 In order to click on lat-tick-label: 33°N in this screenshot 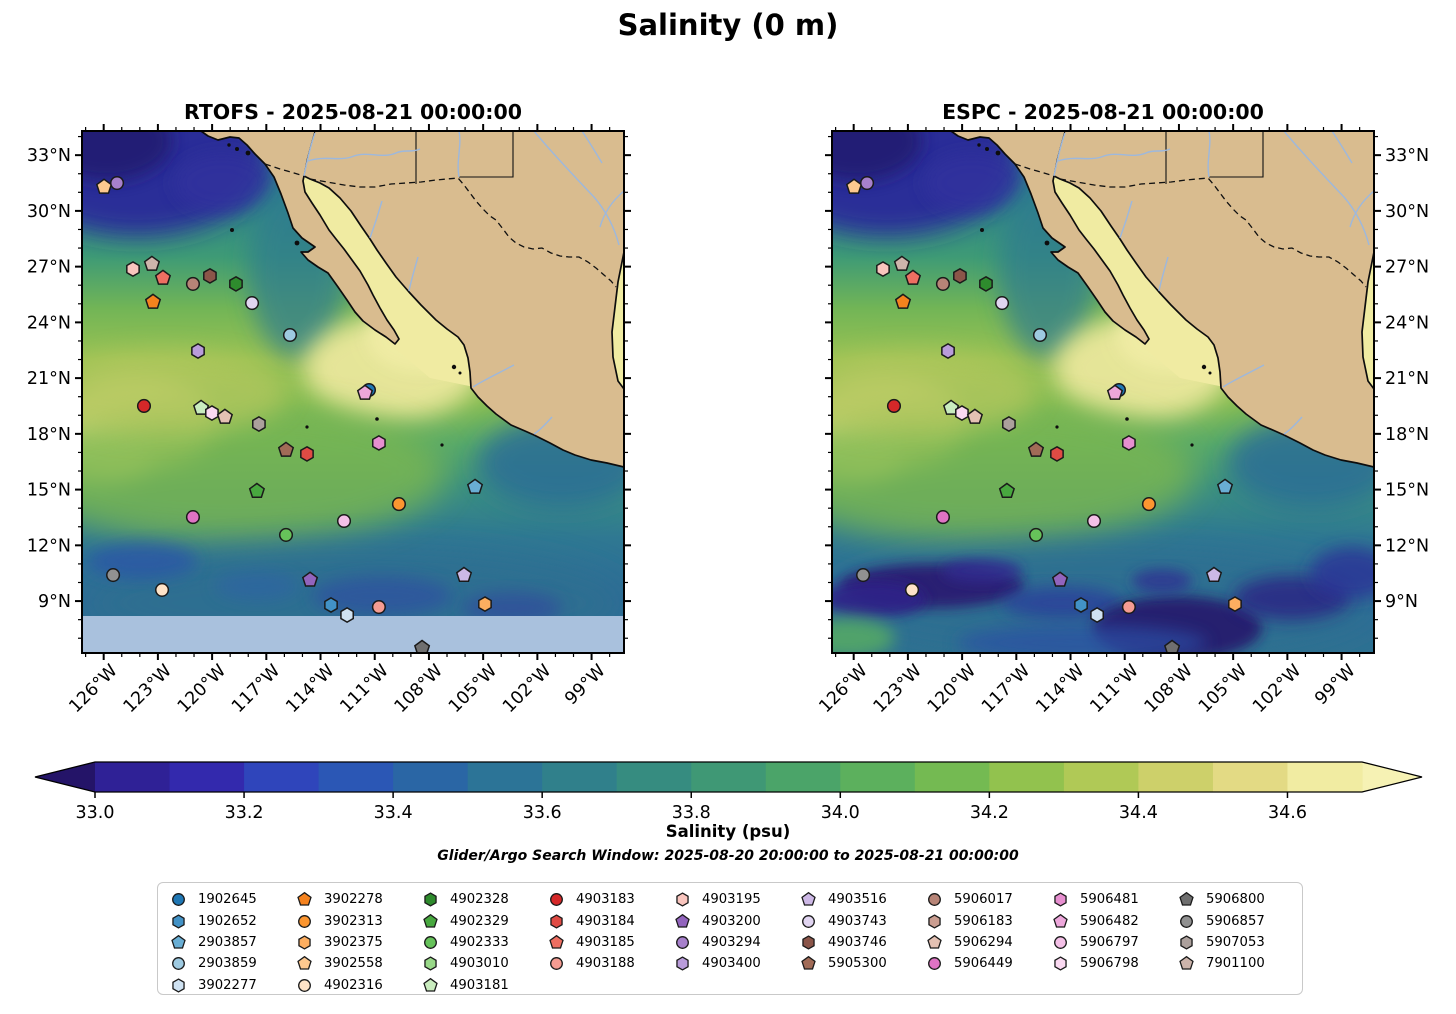, I will do `click(1407, 156)`.